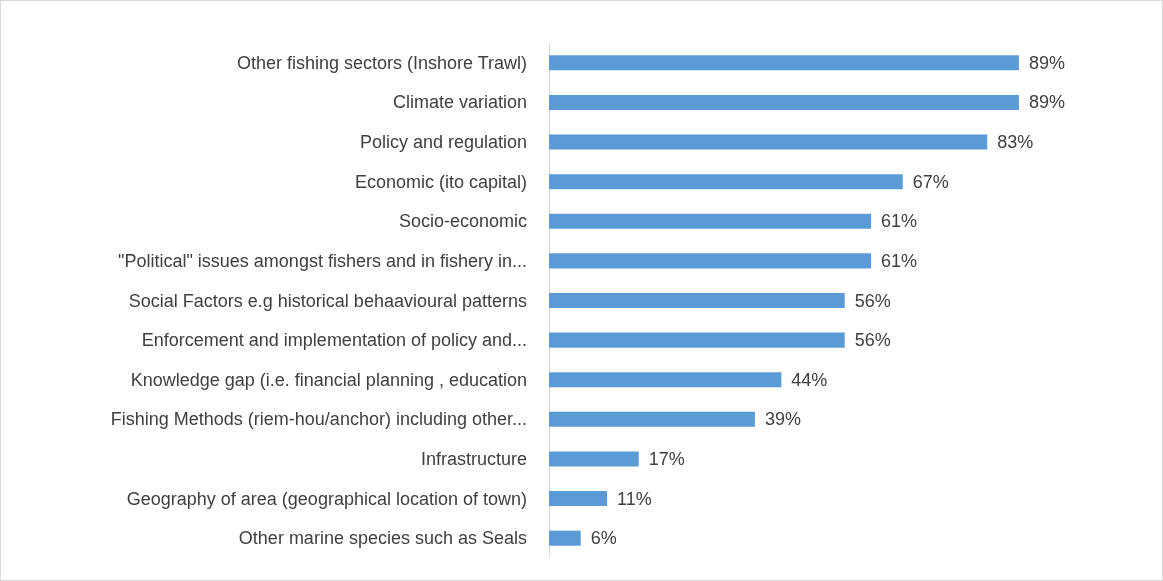 Image resolution: width=1163 pixels, height=581 pixels. I want to click on data-label: 6%, so click(603, 538).